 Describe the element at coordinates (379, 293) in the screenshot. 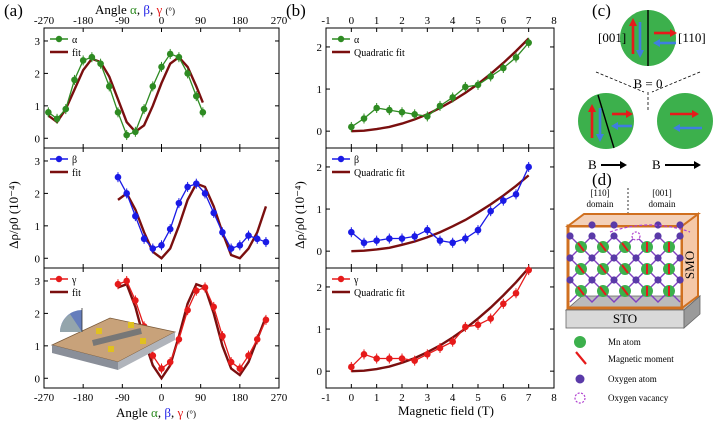

I see `legend-fit-label: Quadratic fit` at that location.